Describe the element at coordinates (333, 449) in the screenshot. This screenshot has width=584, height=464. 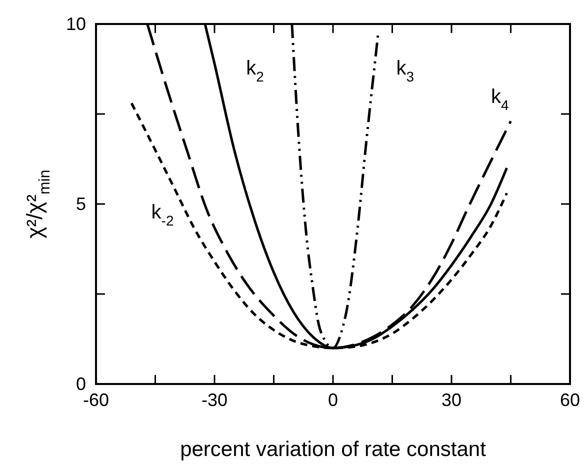
I see `x-axis-title: percent variation of rate constant` at that location.